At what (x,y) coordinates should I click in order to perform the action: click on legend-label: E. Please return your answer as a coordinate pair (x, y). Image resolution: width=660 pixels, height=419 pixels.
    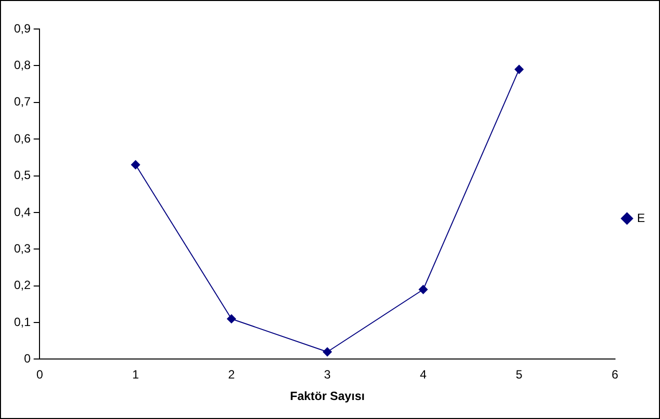
    Looking at the image, I should click on (641, 217).